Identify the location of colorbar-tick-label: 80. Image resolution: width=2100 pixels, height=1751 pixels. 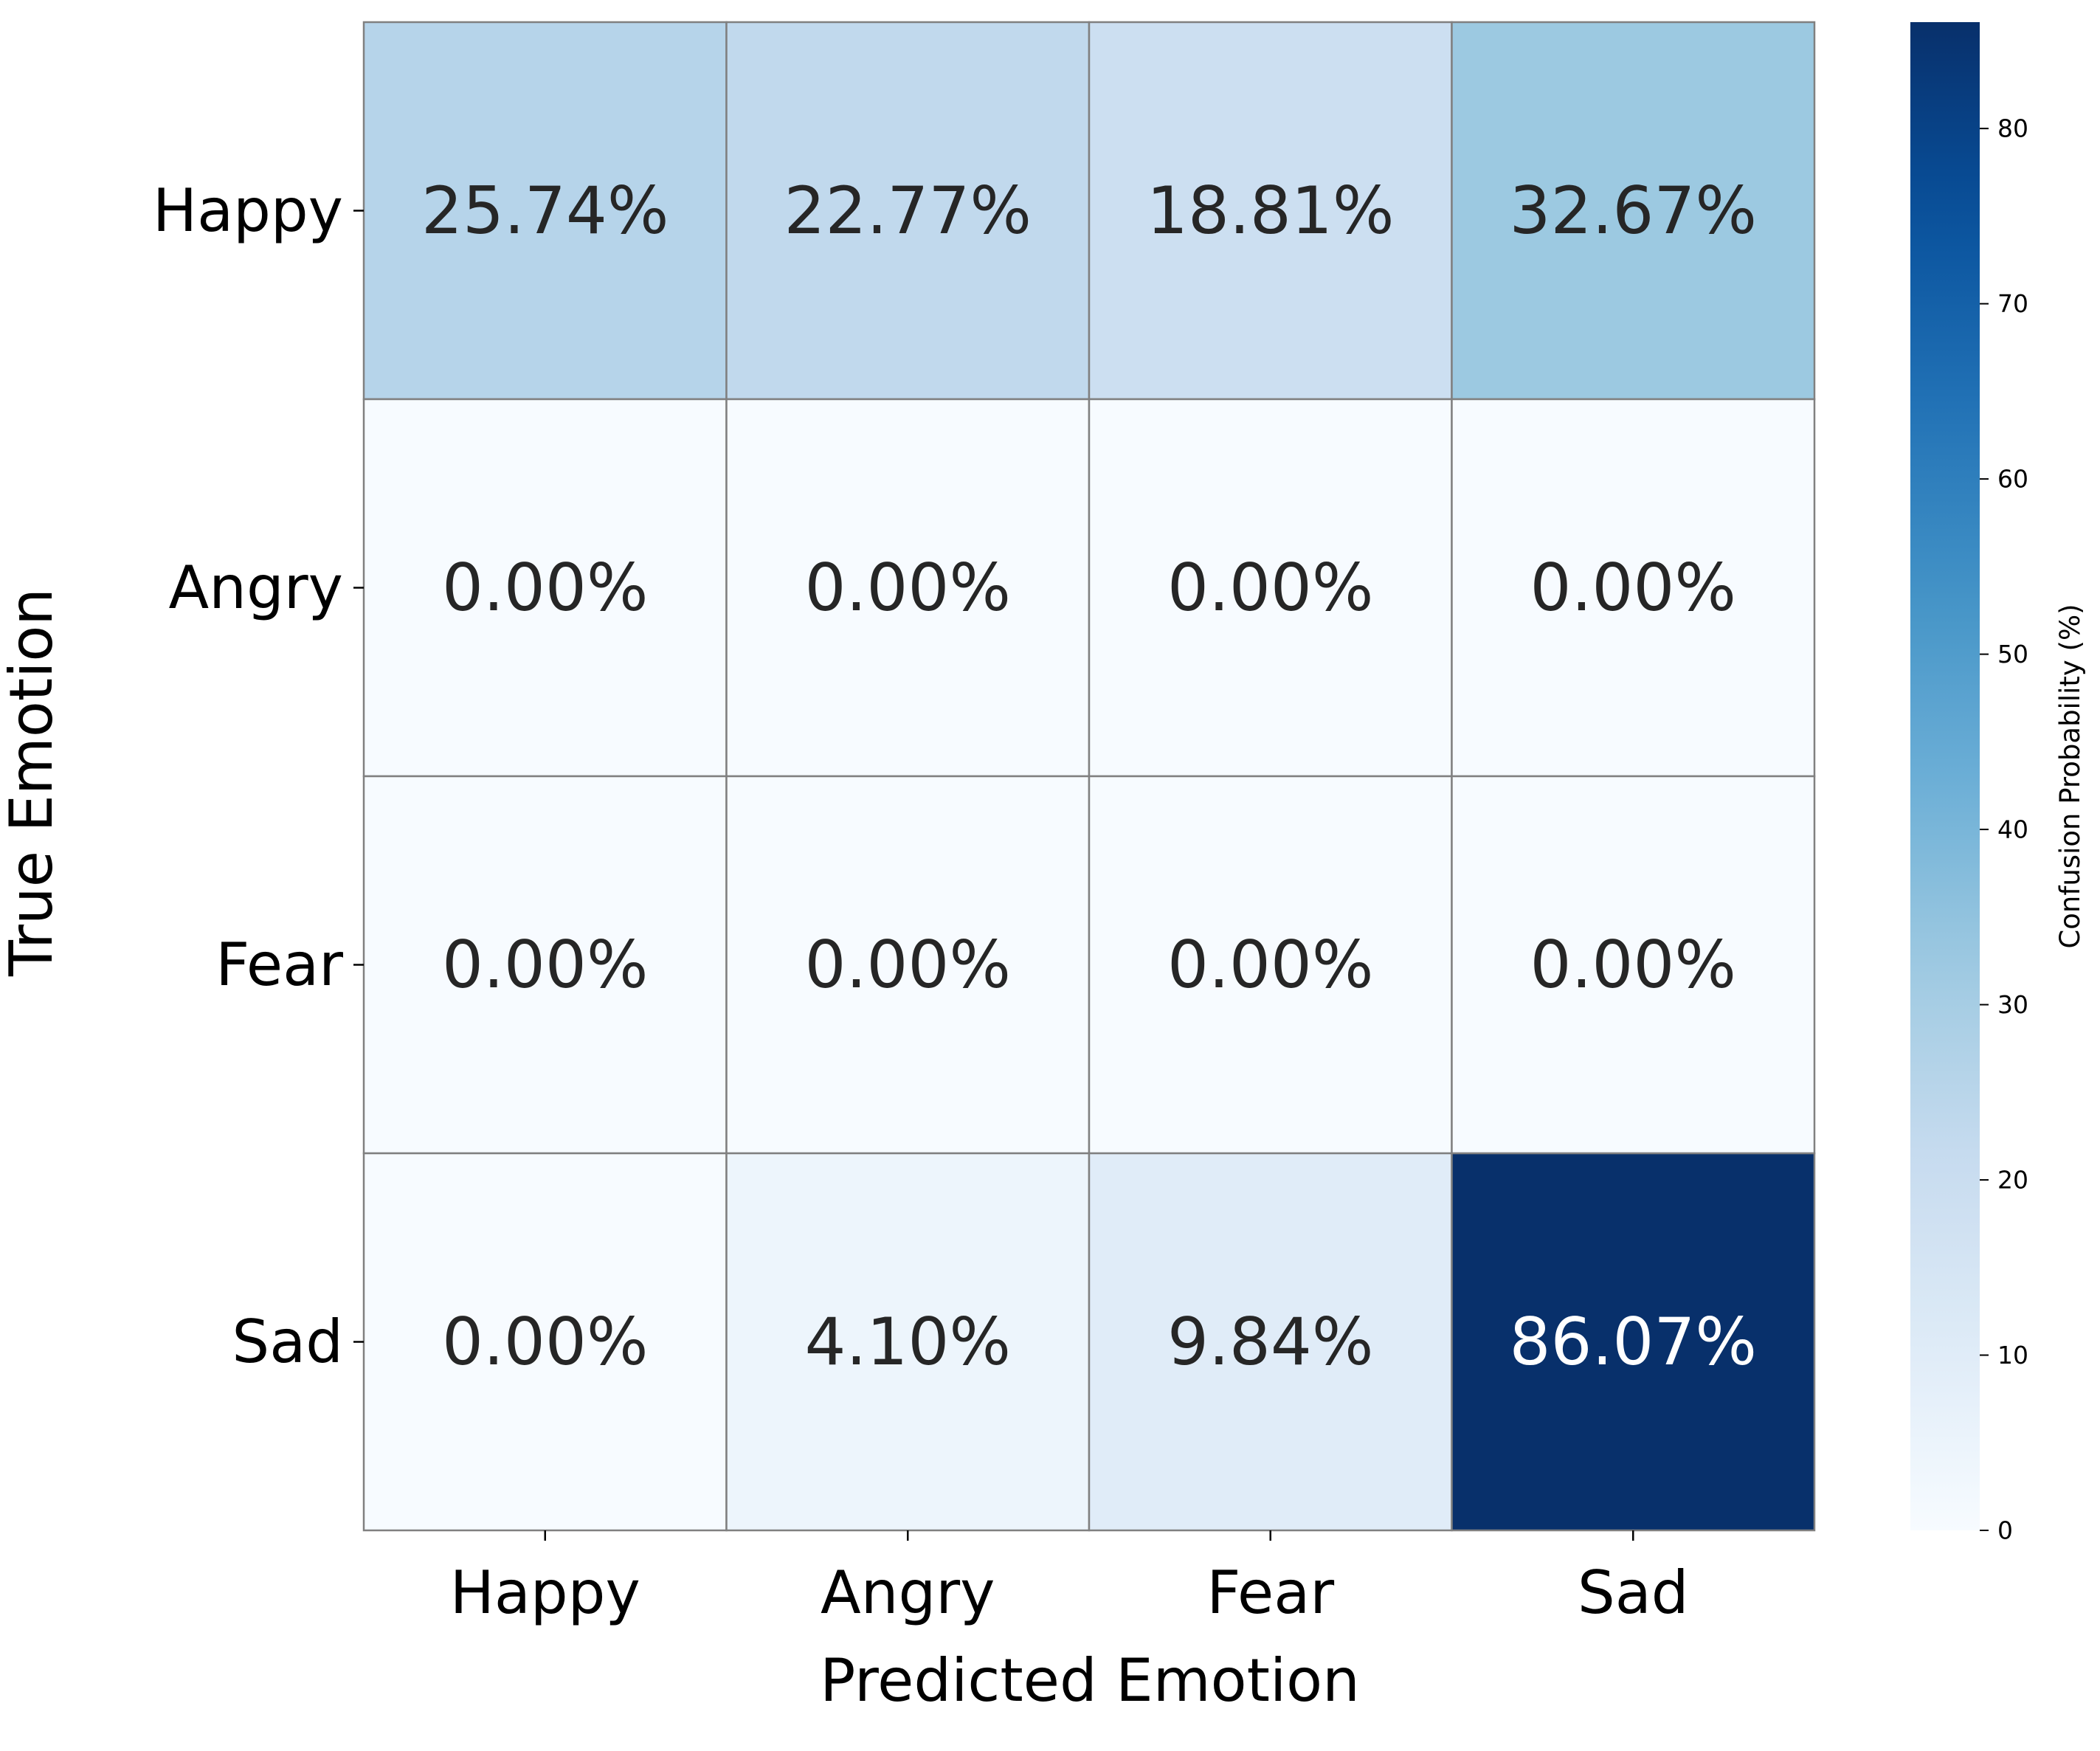
(2012, 128).